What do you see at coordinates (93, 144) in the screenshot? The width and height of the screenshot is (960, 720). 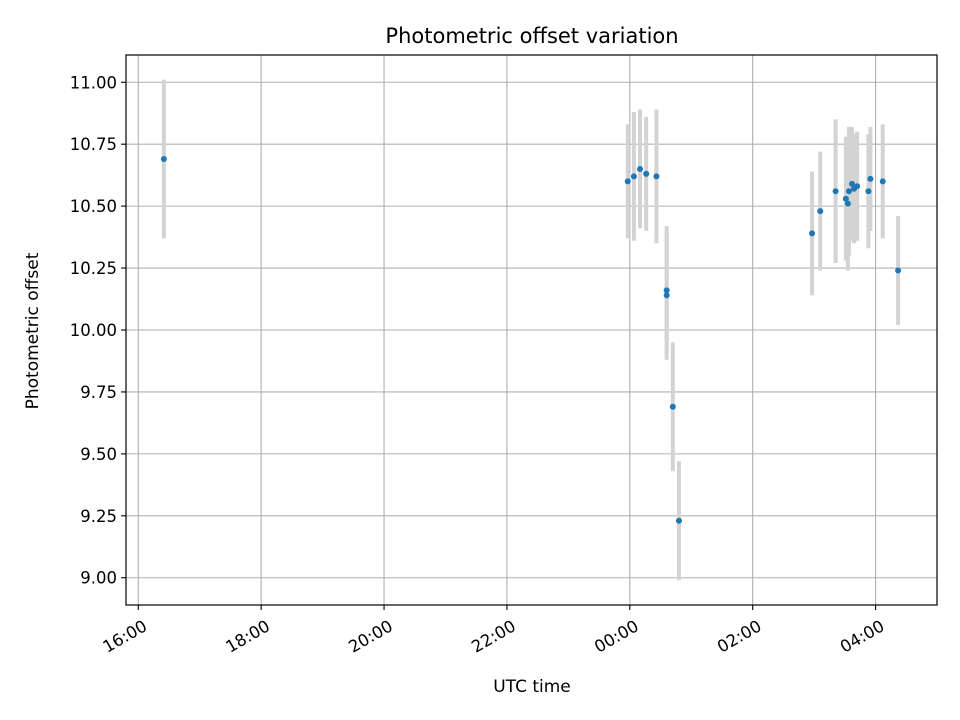 I see `y-tick-label: 10.75` at bounding box center [93, 144].